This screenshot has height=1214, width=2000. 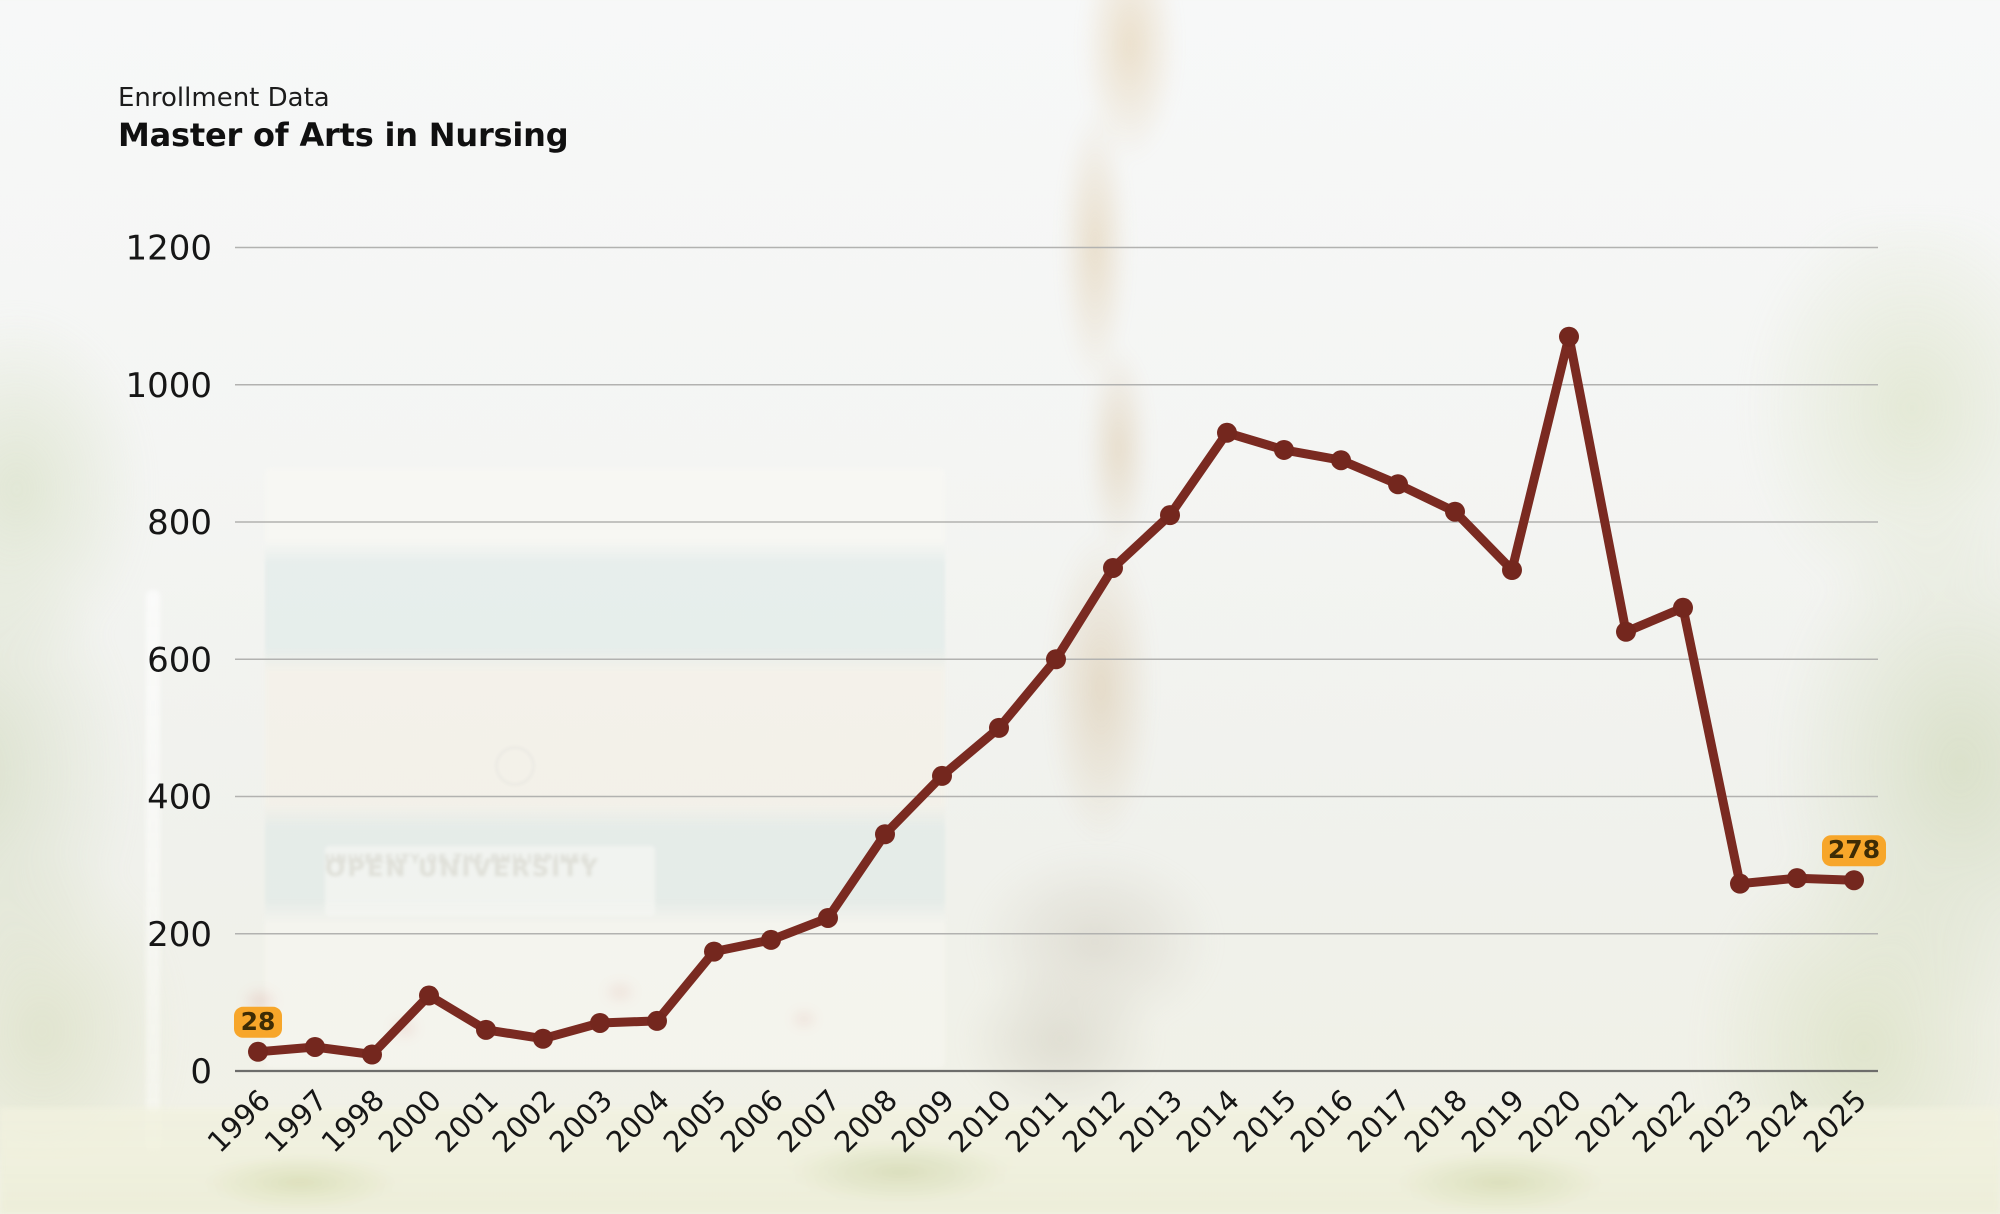 What do you see at coordinates (239, 1121) in the screenshot?
I see `x-tick-label-1996: 1996` at bounding box center [239, 1121].